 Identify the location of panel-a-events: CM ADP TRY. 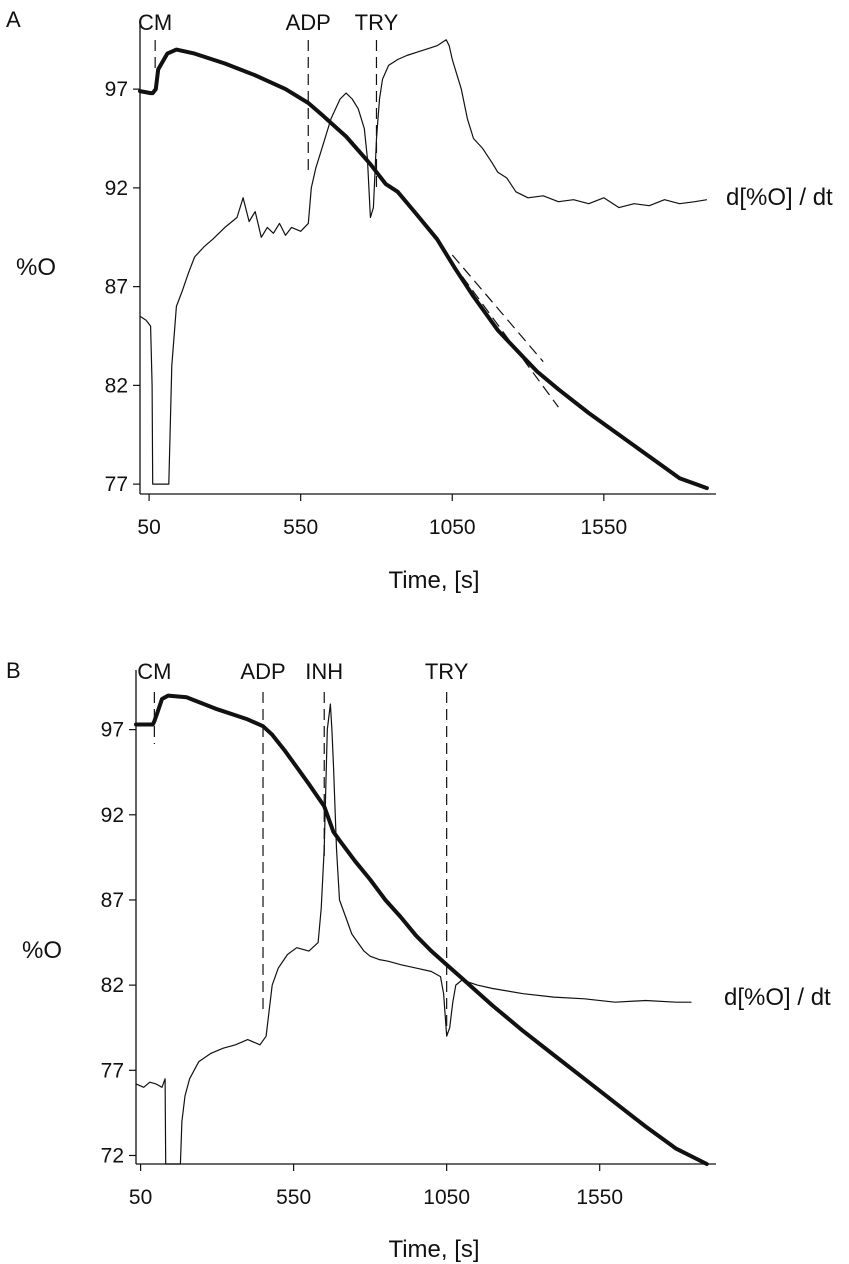
(268, 100).